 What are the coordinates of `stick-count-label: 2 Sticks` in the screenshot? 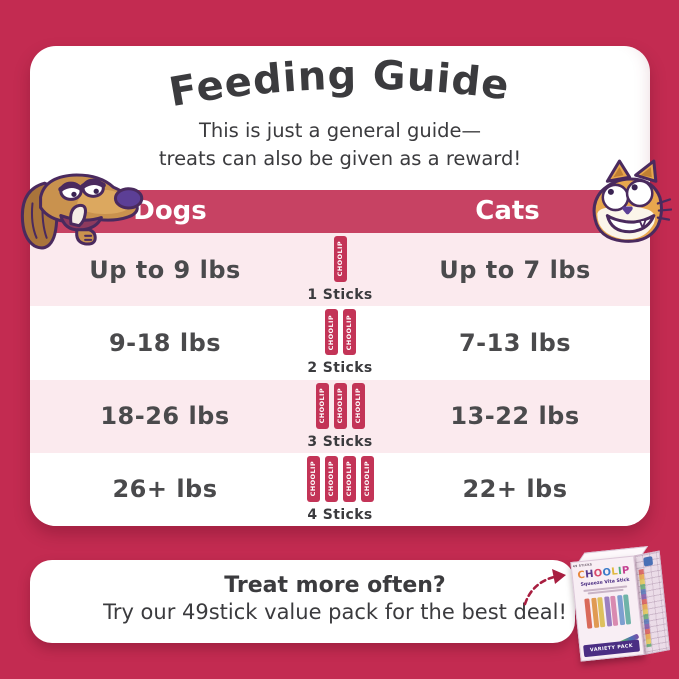 It's located at (340, 368).